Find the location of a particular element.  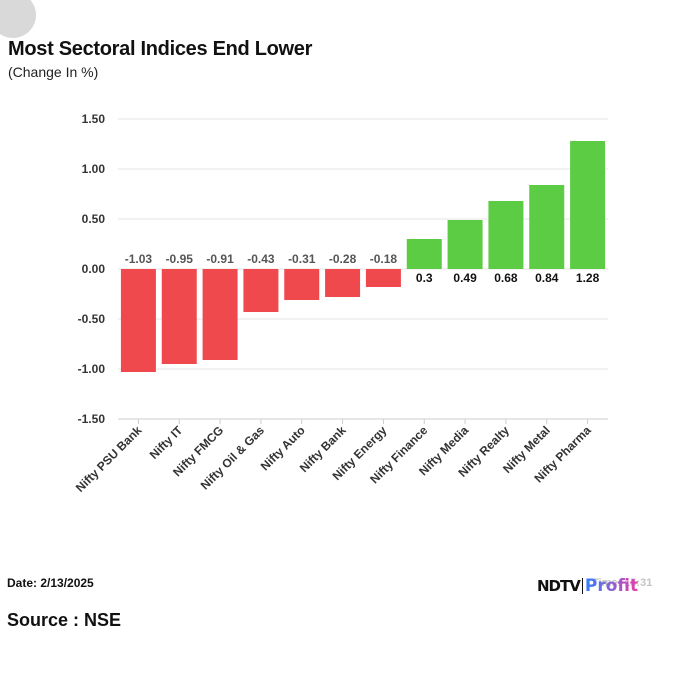

data-label: 0.68 is located at coordinates (506, 278).